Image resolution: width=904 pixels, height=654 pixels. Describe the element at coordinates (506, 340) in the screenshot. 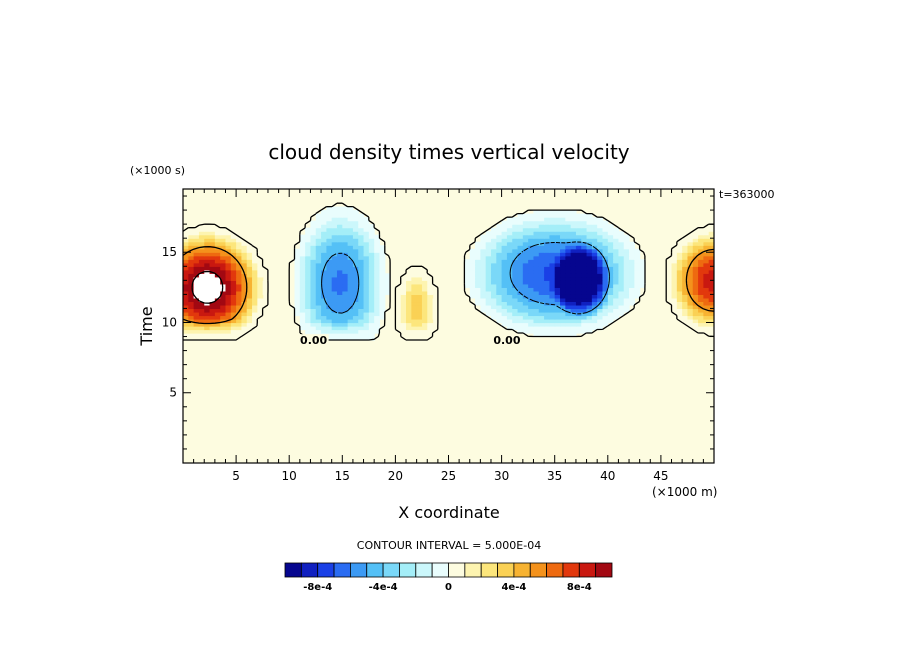

I see `contour-label: 0.00` at that location.